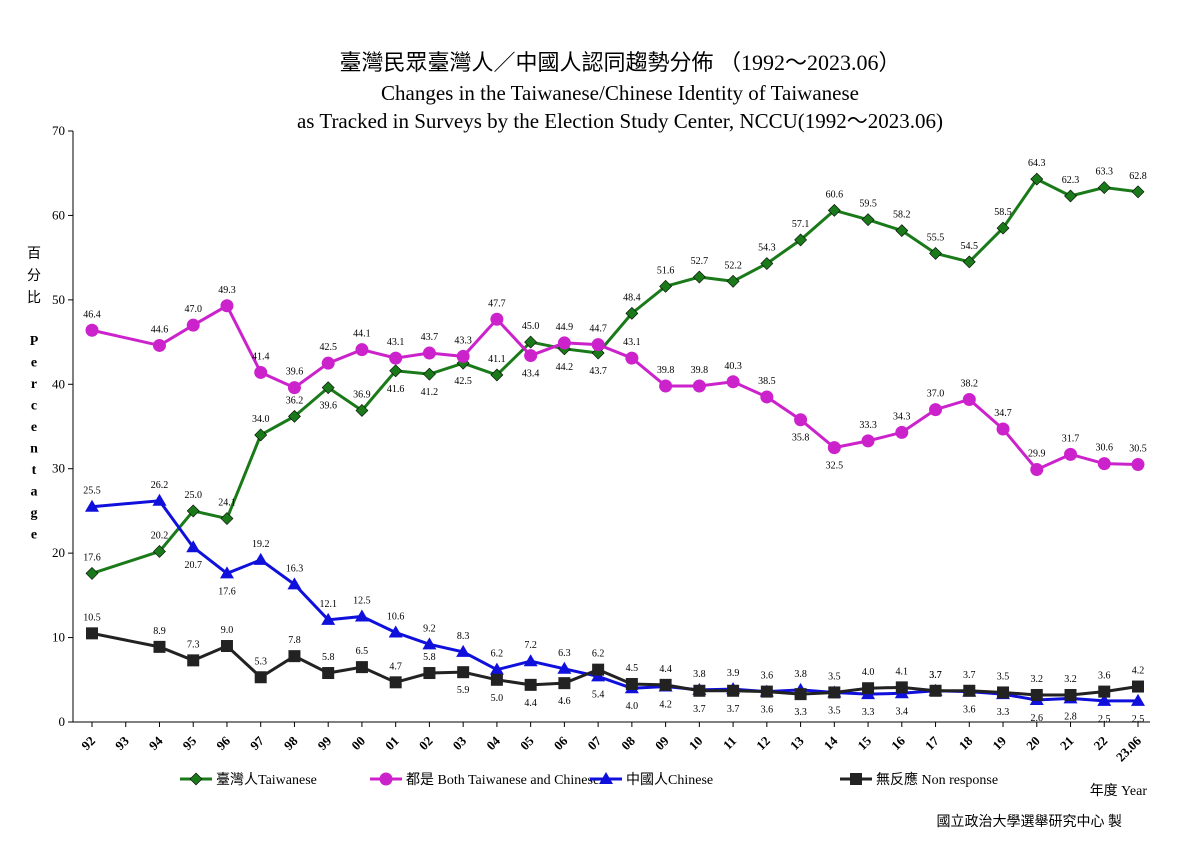 The image size is (1200, 849). What do you see at coordinates (227, 503) in the screenshot?
I see `data-label: 24.1` at bounding box center [227, 503].